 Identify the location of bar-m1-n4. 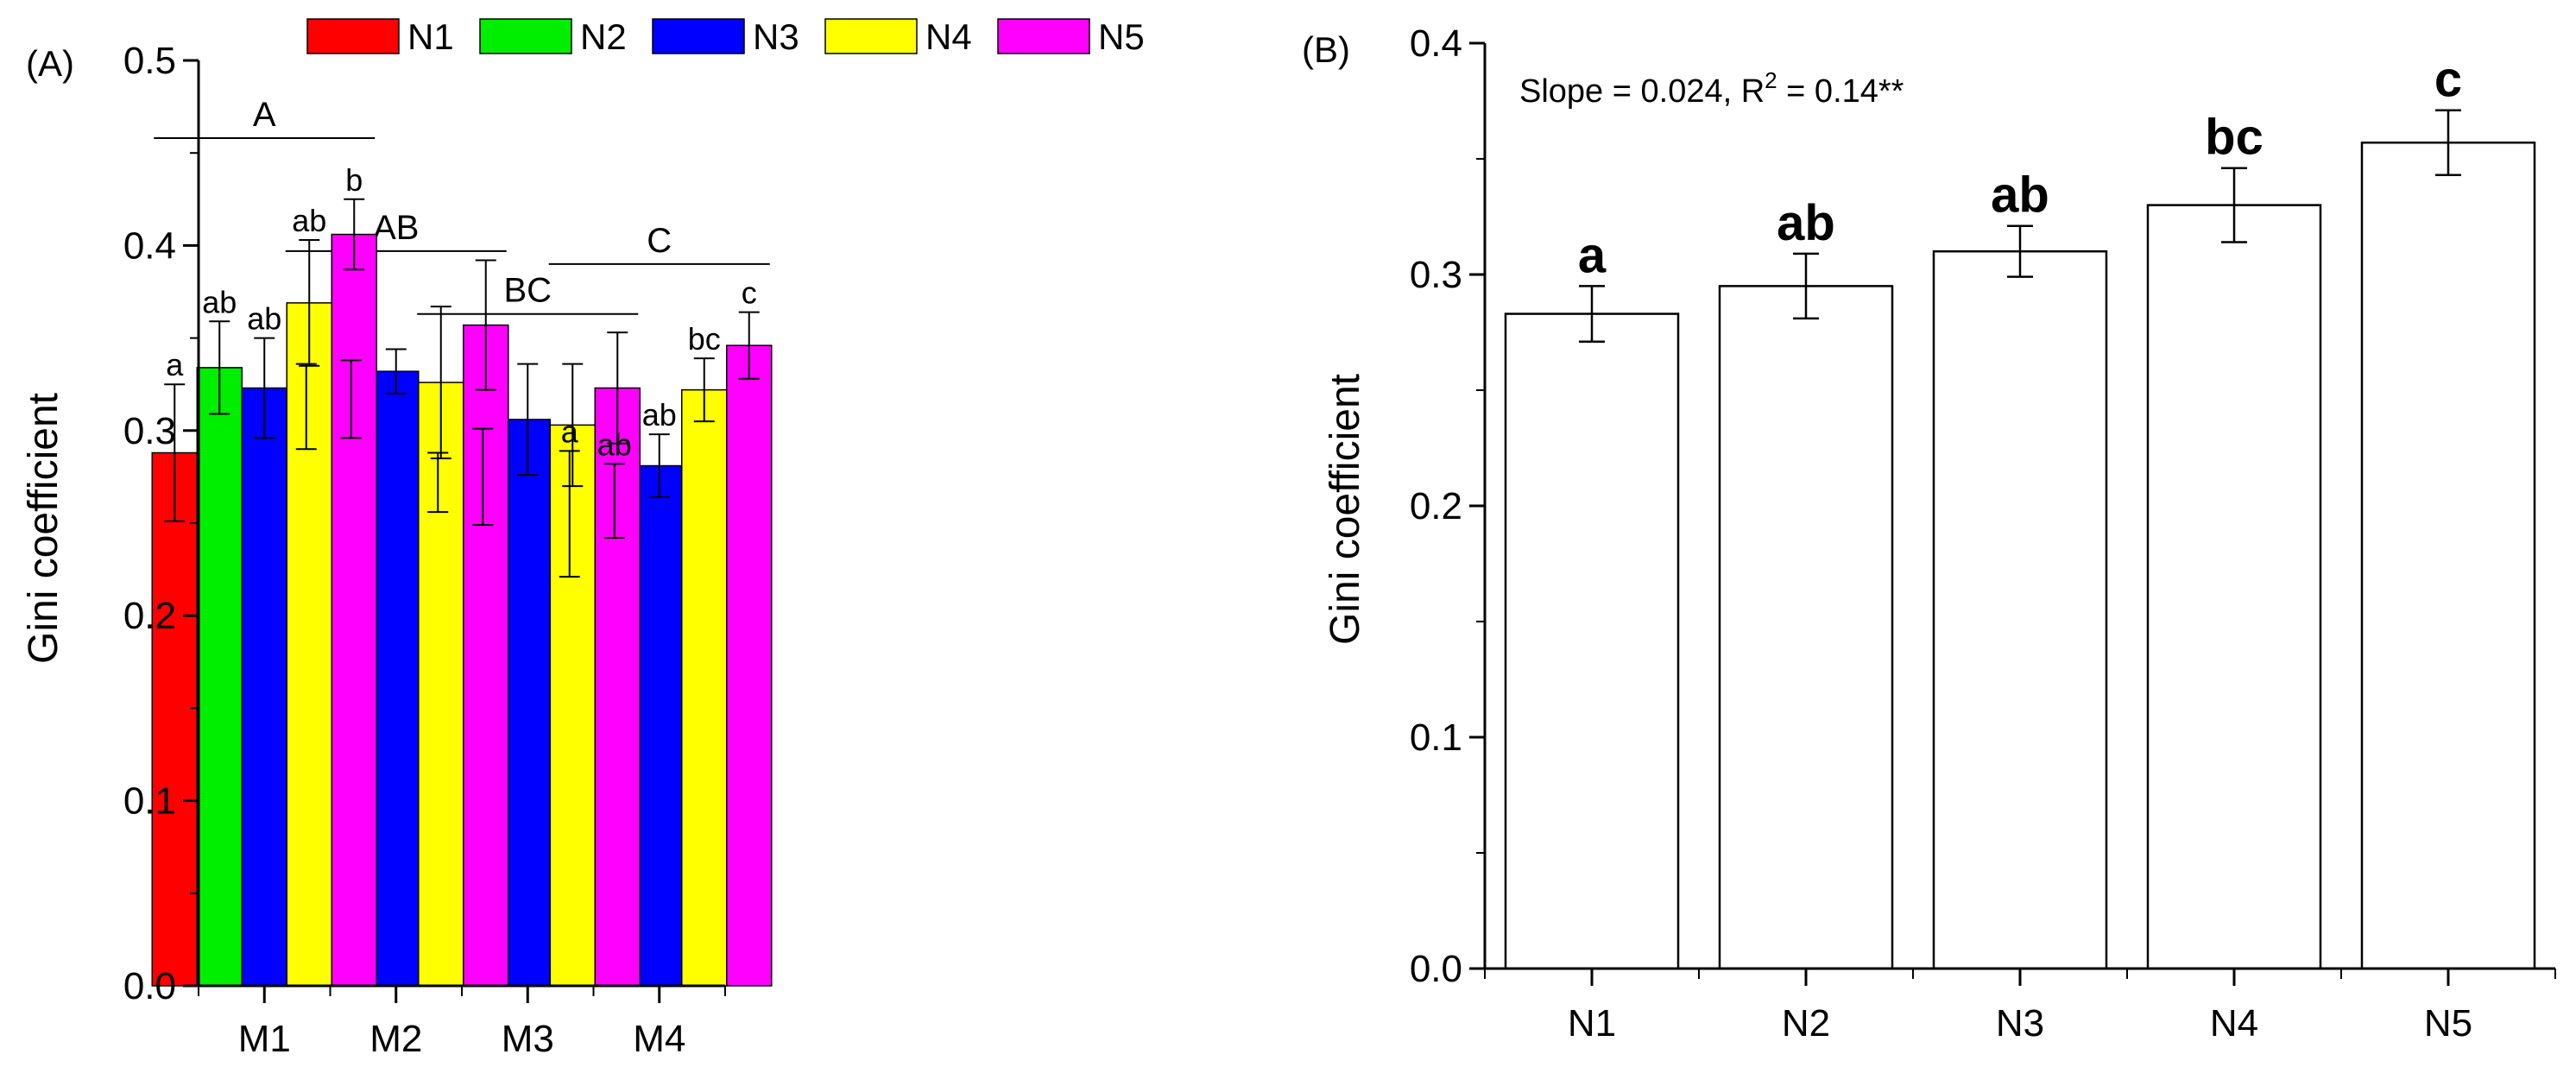
(309, 645).